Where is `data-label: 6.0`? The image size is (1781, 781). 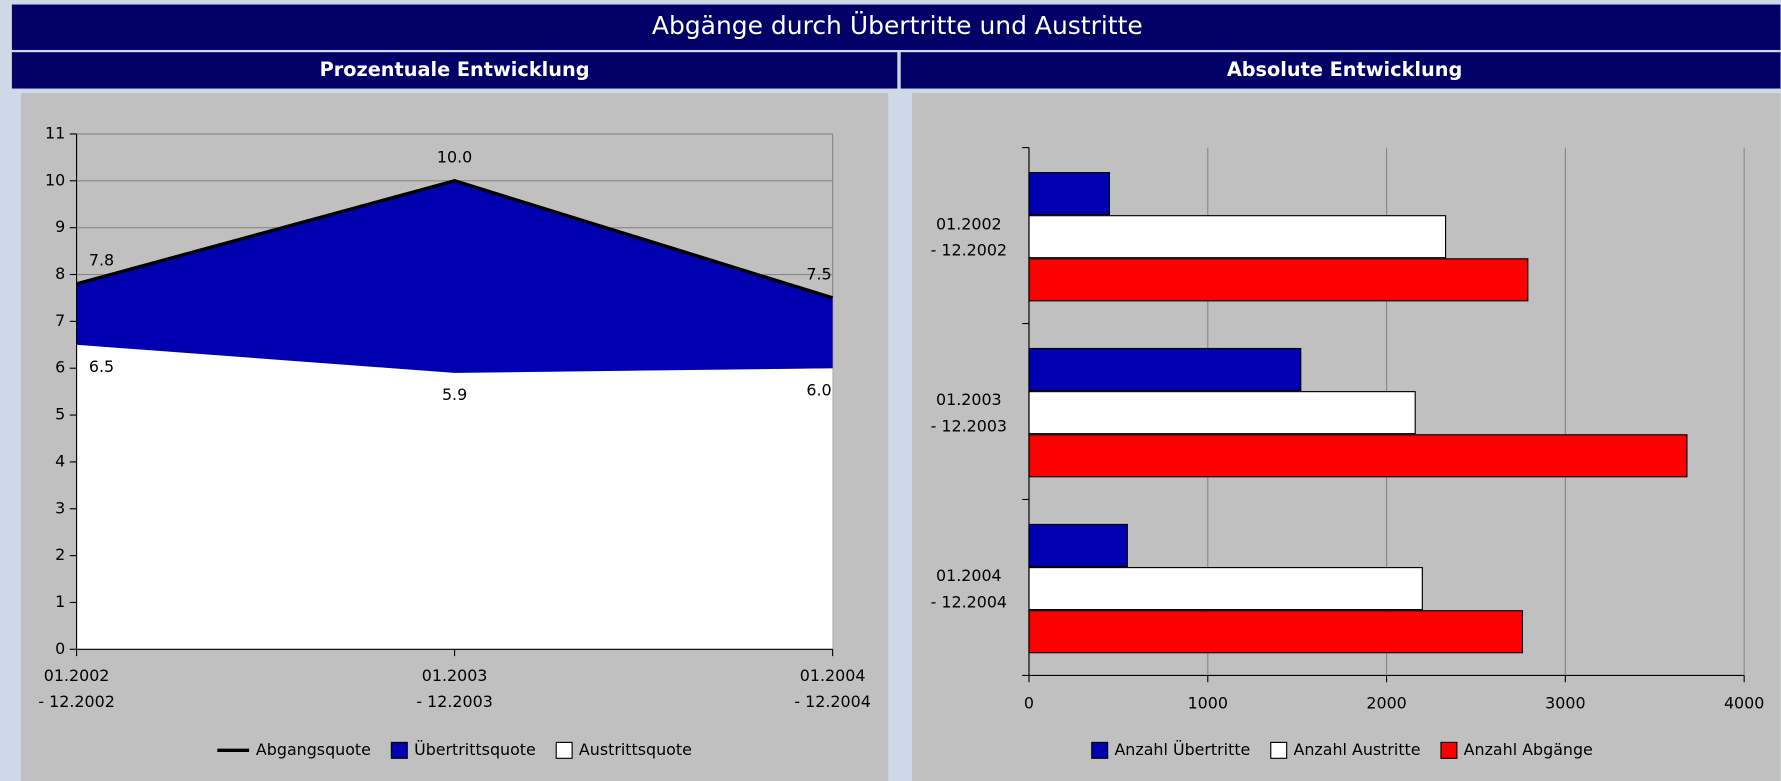 data-label: 6.0 is located at coordinates (818, 389).